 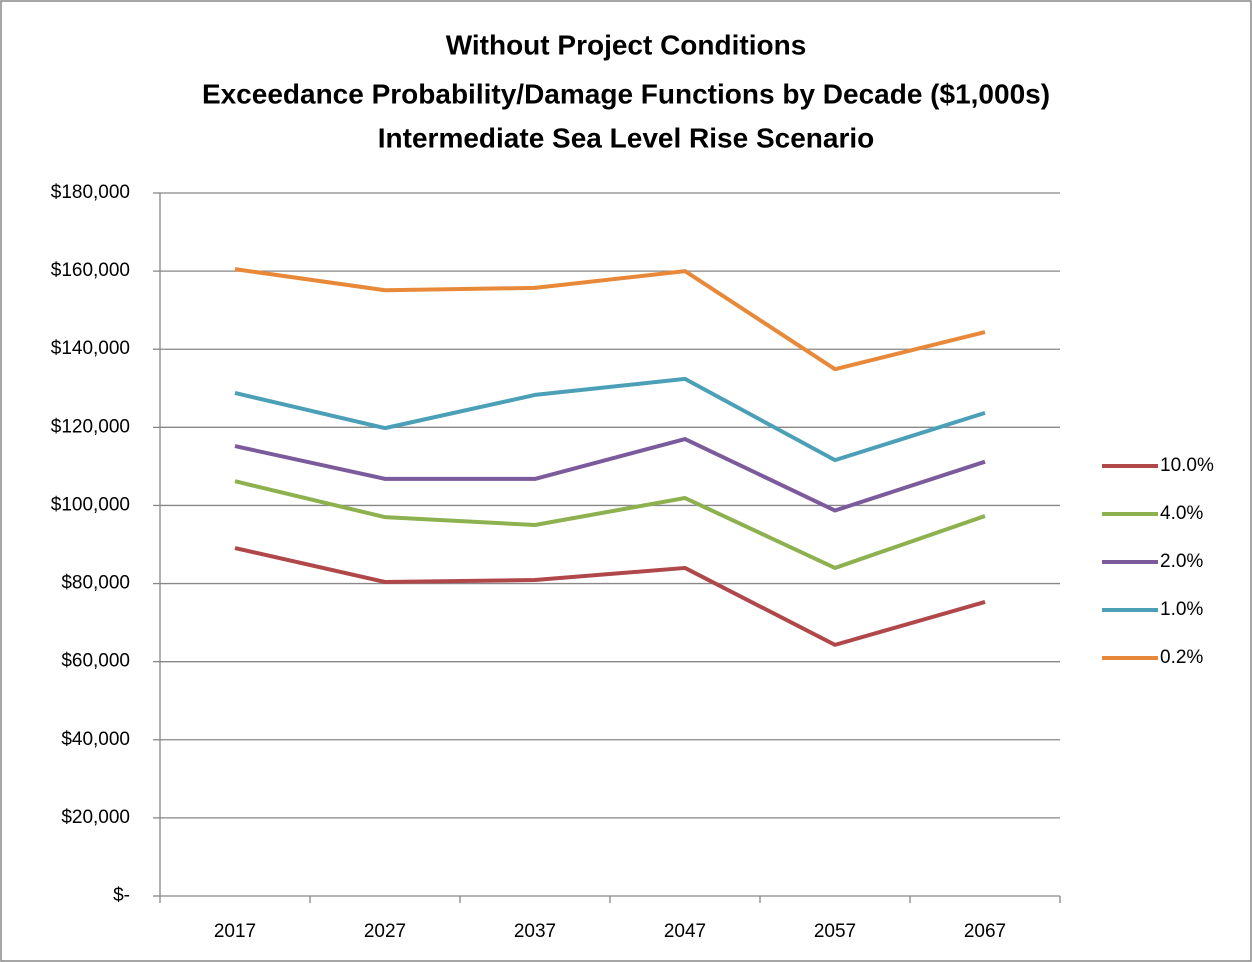 I want to click on x-tick-label: 2037, so click(x=535, y=931).